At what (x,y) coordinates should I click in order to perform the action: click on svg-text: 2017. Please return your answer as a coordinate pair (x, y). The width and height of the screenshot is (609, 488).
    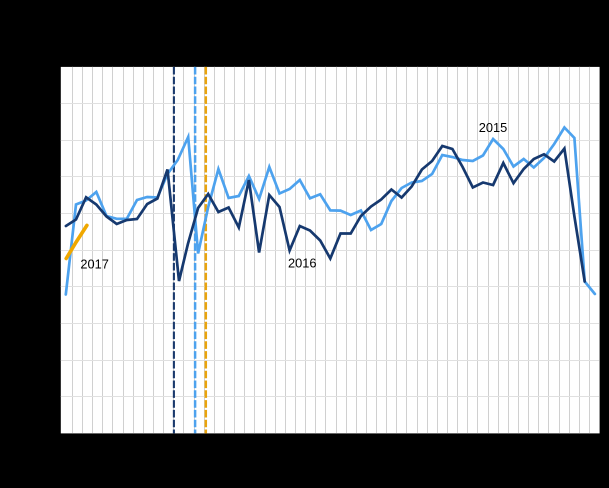
    Looking at the image, I should click on (94, 263).